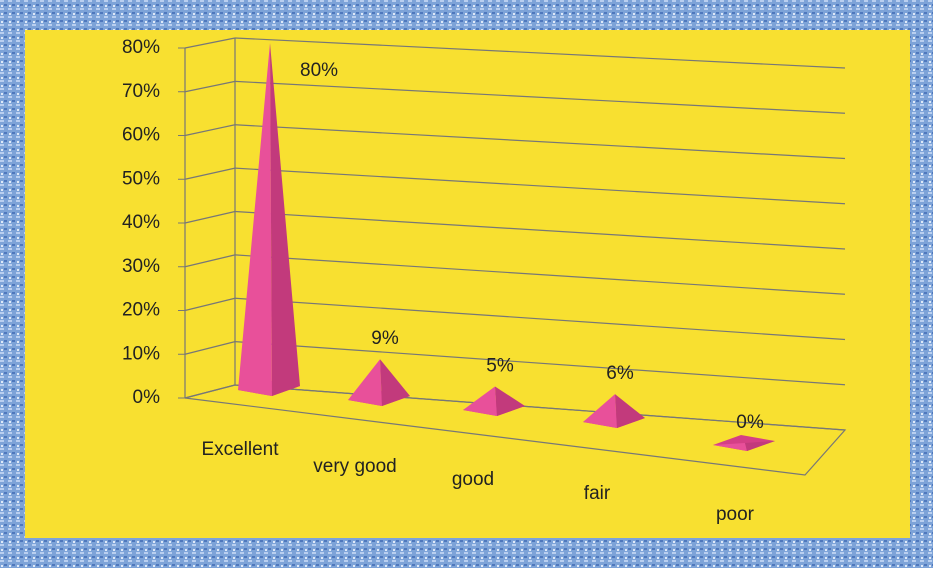 The width and height of the screenshot is (933, 573). What do you see at coordinates (141, 353) in the screenshot?
I see `y-tick-label: 10%` at bounding box center [141, 353].